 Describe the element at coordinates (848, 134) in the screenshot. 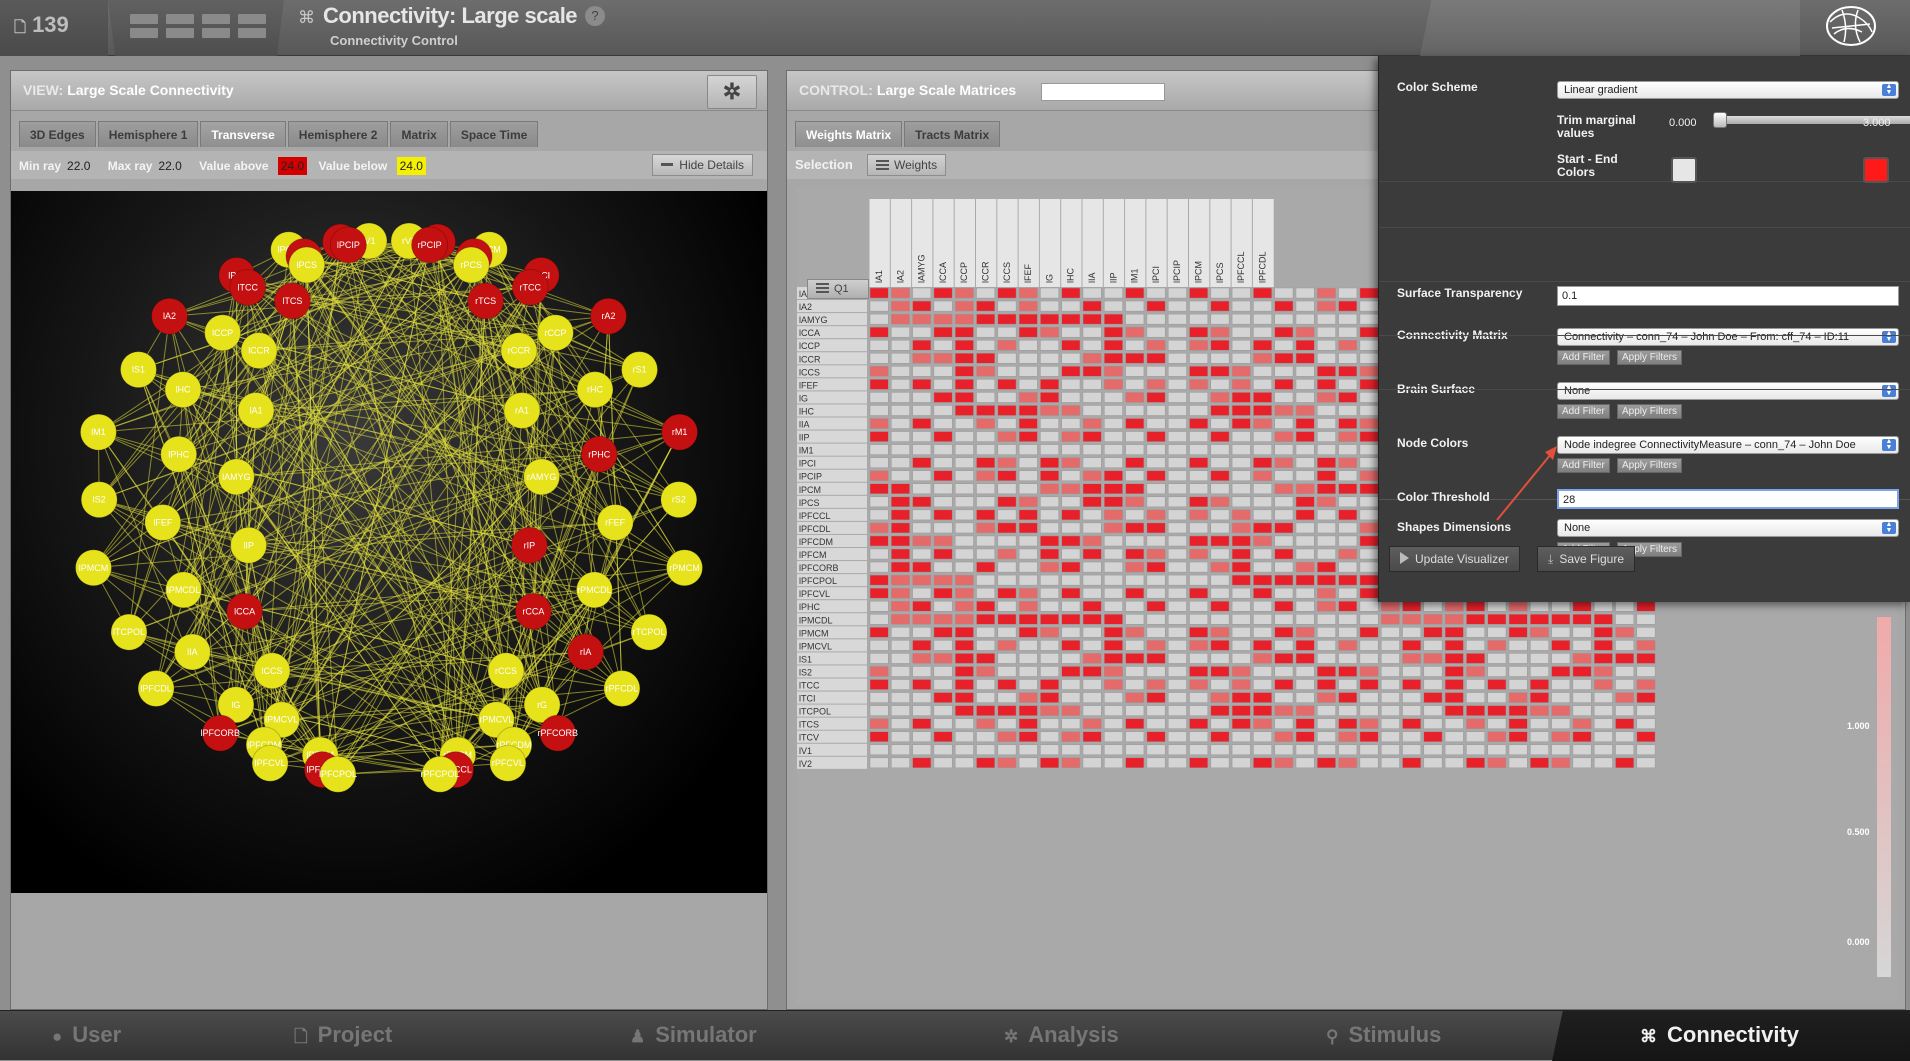

I see `tab-weights-matrix: Weights Matrix` at that location.